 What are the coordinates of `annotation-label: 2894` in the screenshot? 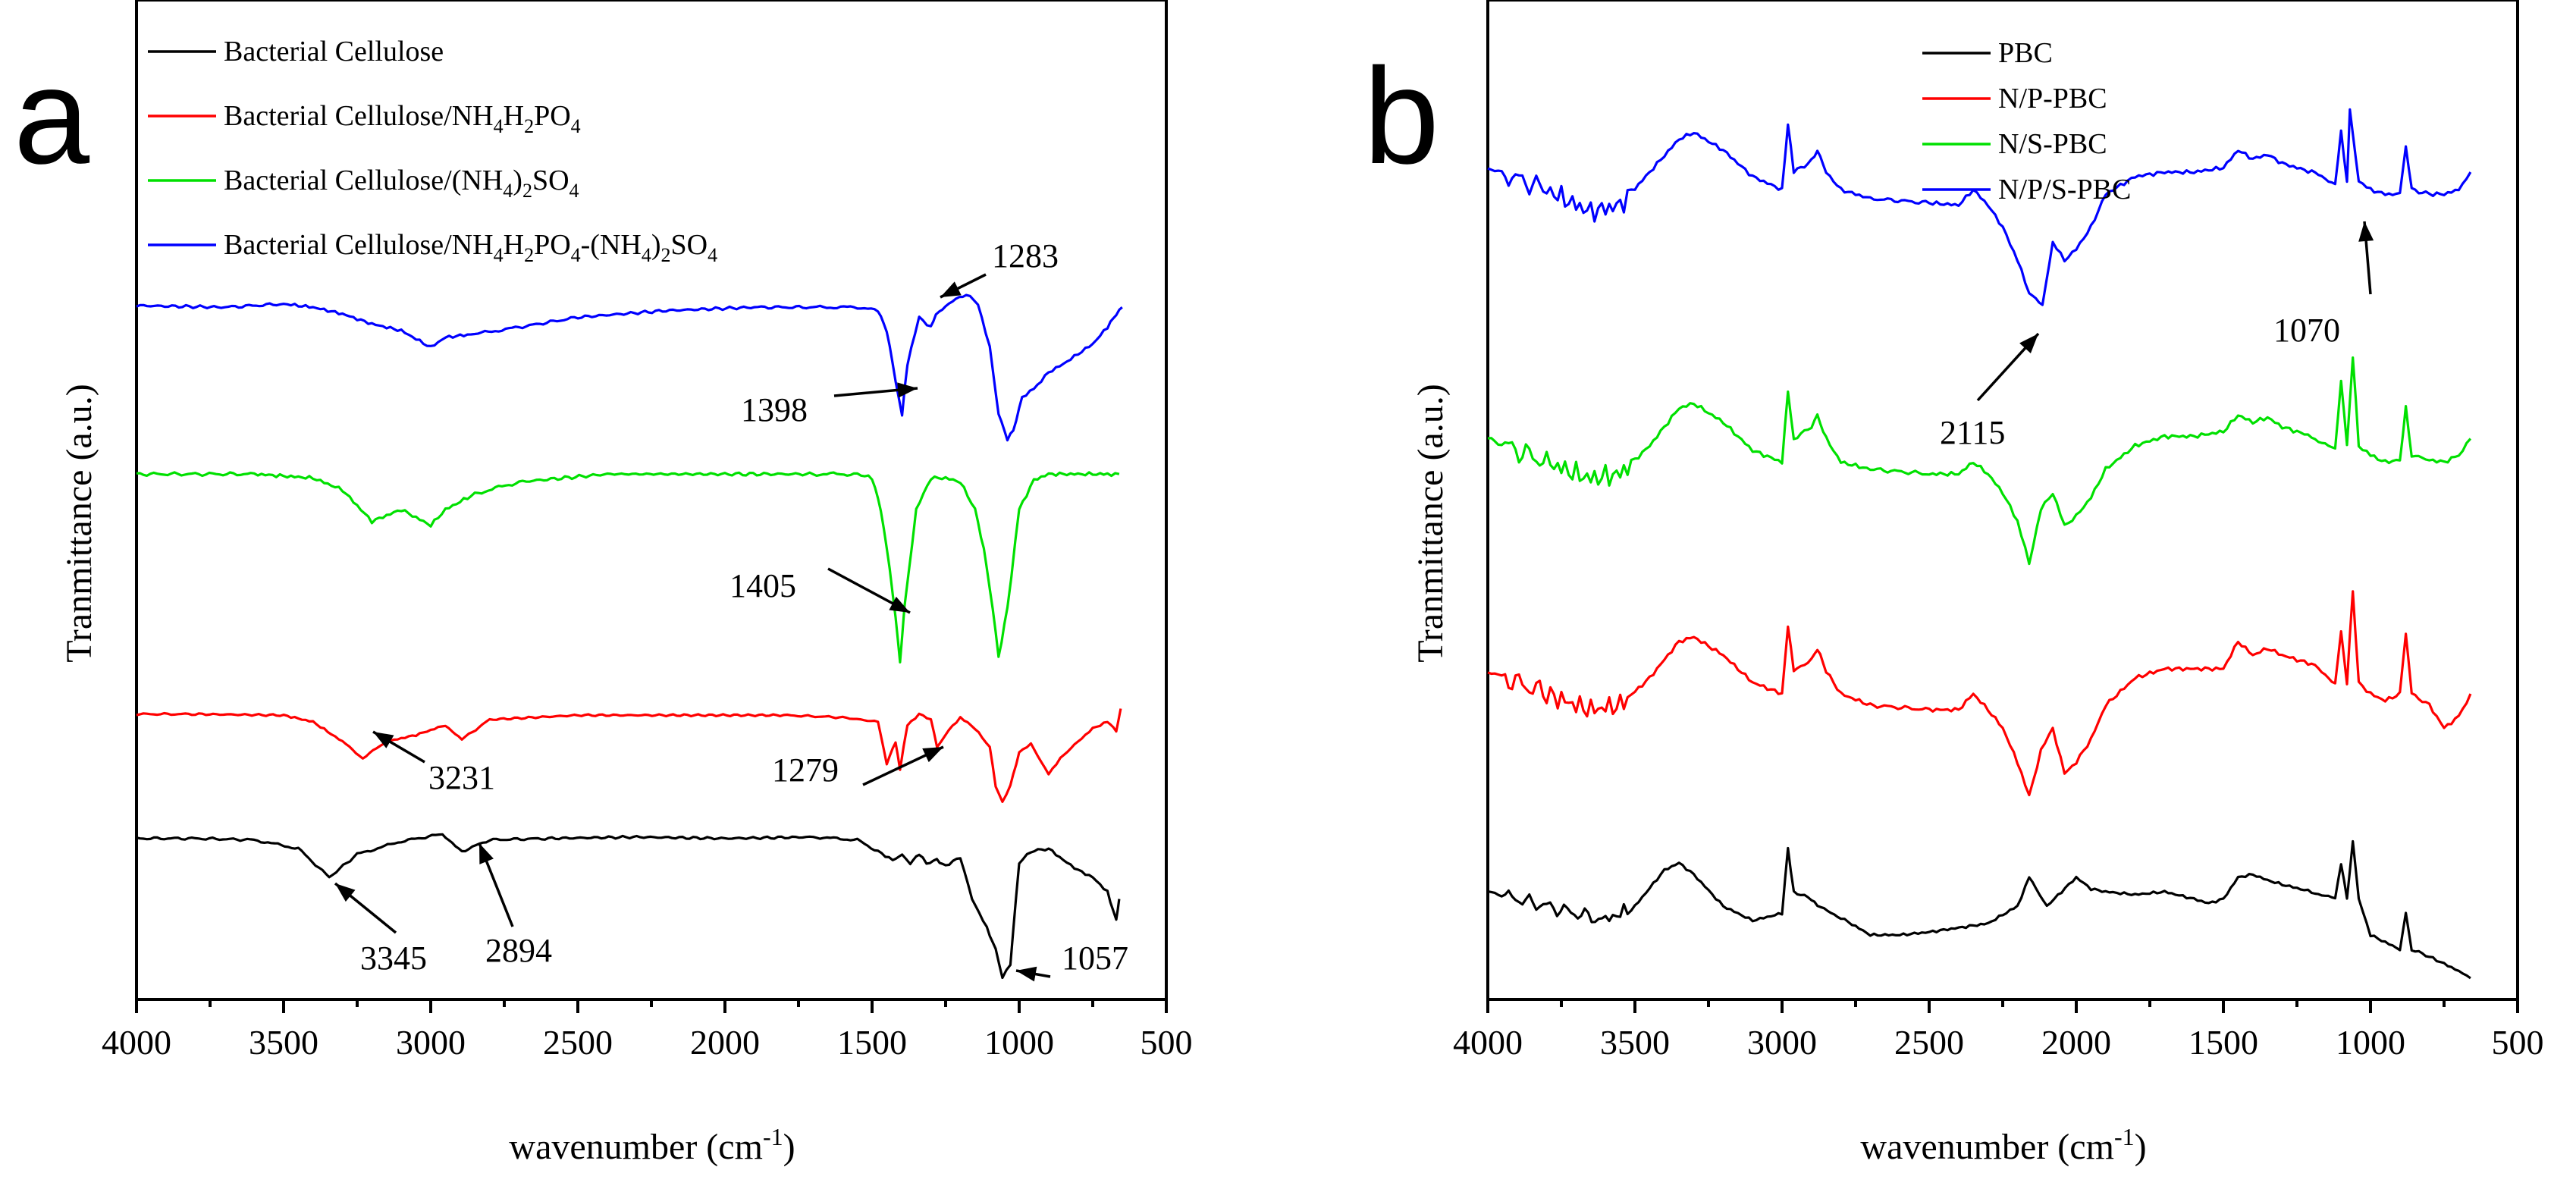 It's located at (518, 950).